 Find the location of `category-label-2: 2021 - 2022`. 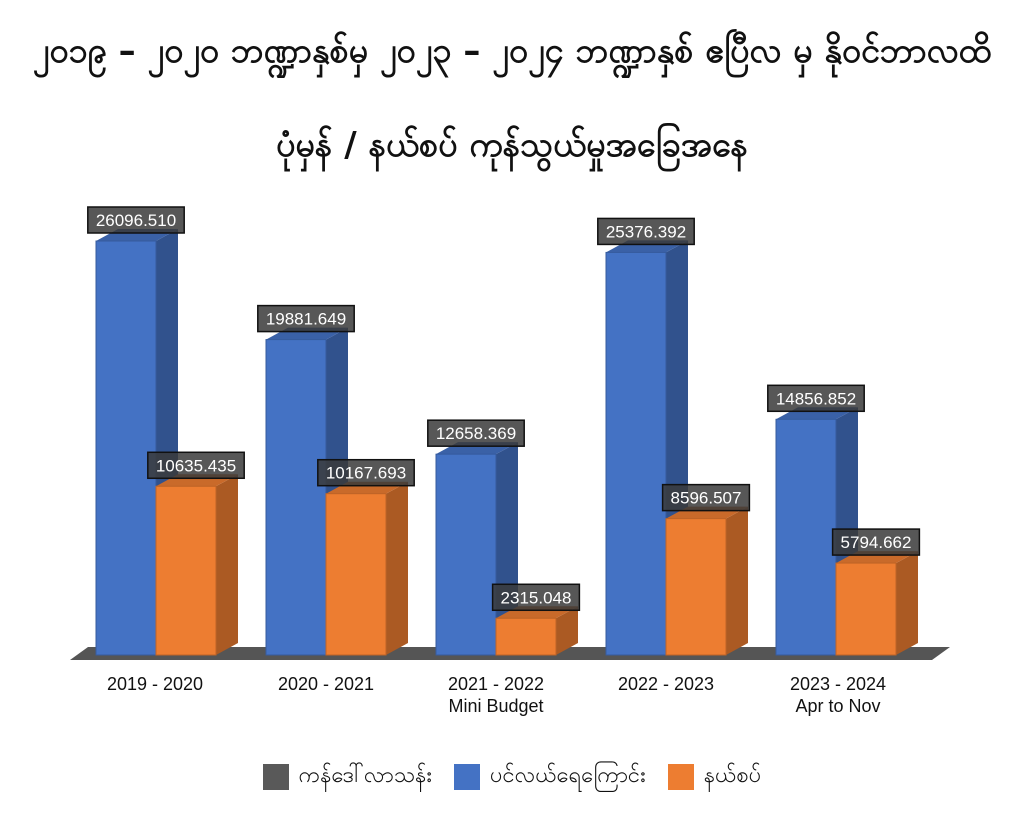

category-label-2: 2021 - 2022 is located at coordinates (496, 684).